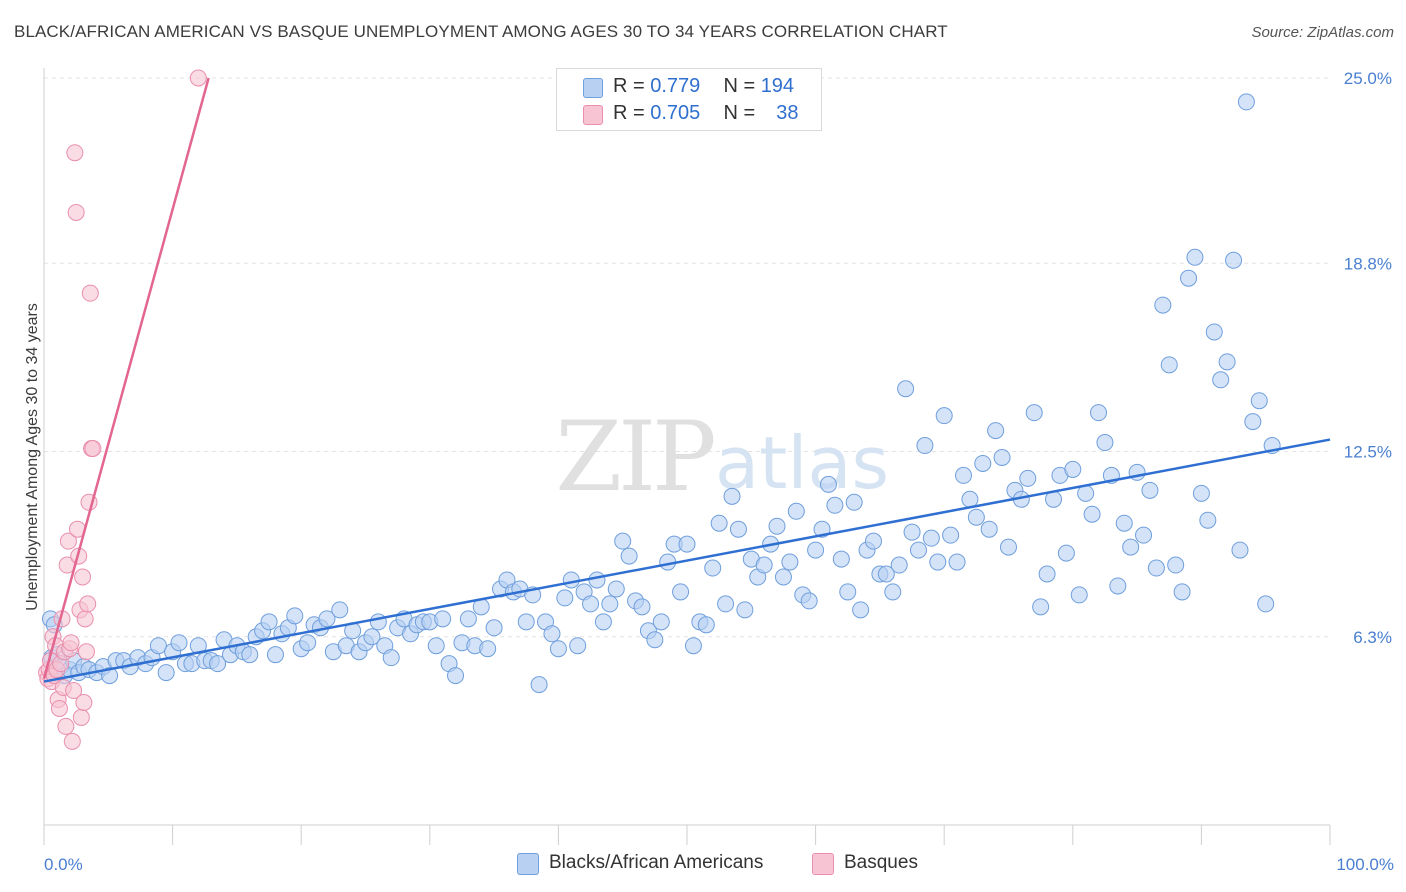 This screenshot has width=1406, height=892. I want to click on zipatlas-watermark: ZIP atlas, so click(722, 457).